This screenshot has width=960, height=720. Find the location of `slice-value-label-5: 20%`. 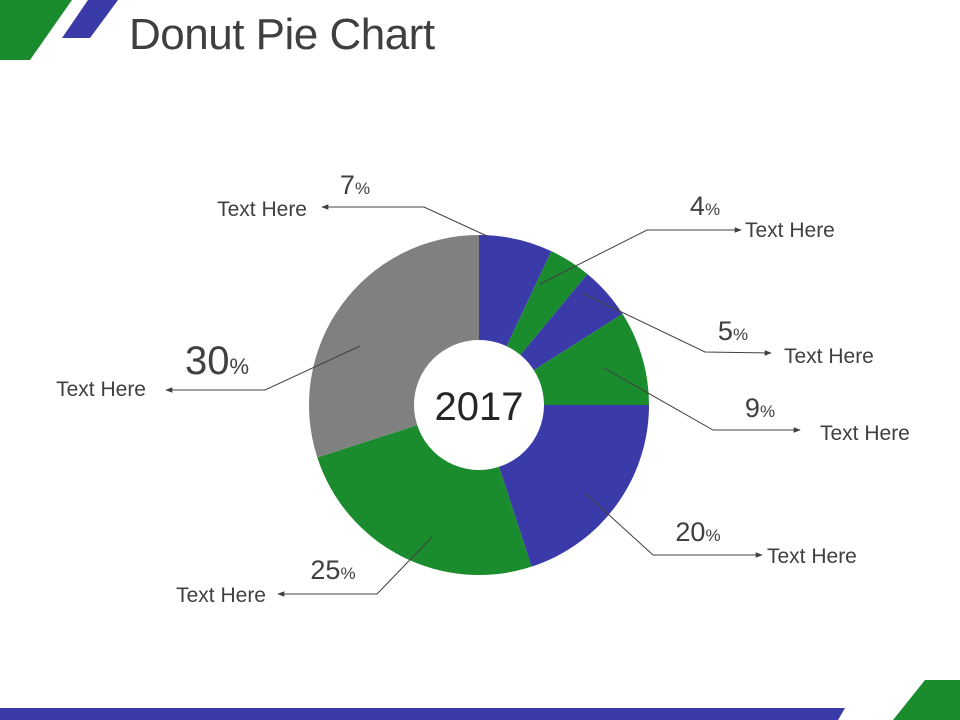

slice-value-label-5: 20% is located at coordinates (697, 532).